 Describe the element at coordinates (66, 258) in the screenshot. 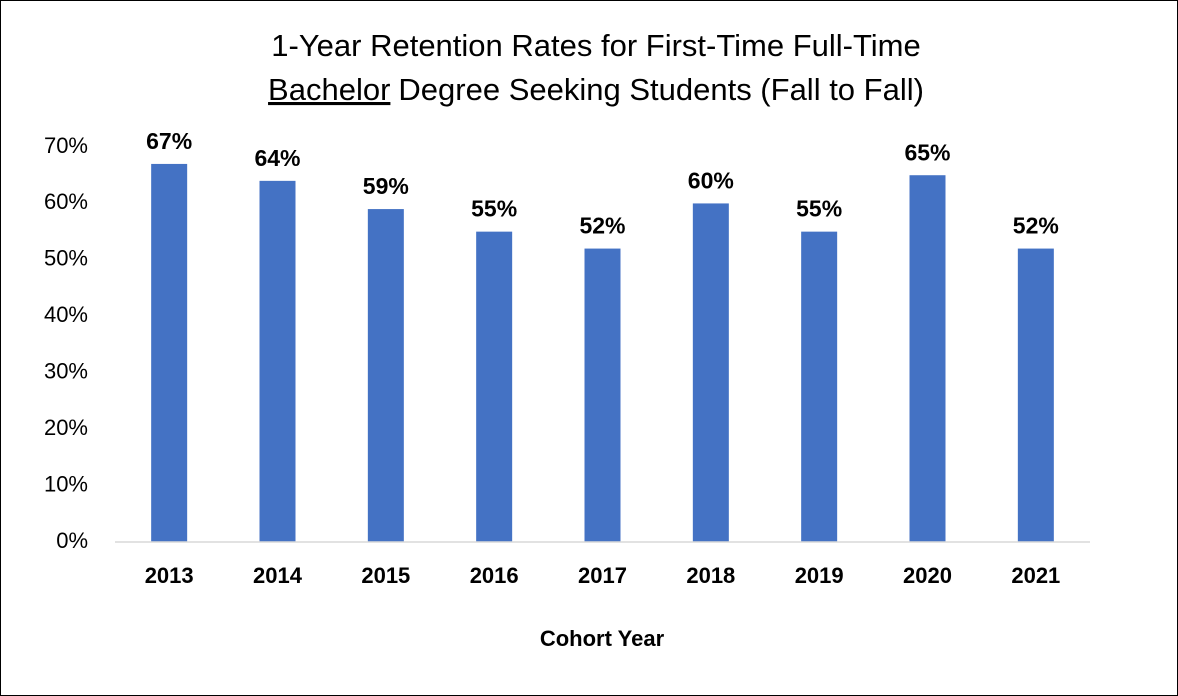

I see `y-tick-label: 50%` at that location.